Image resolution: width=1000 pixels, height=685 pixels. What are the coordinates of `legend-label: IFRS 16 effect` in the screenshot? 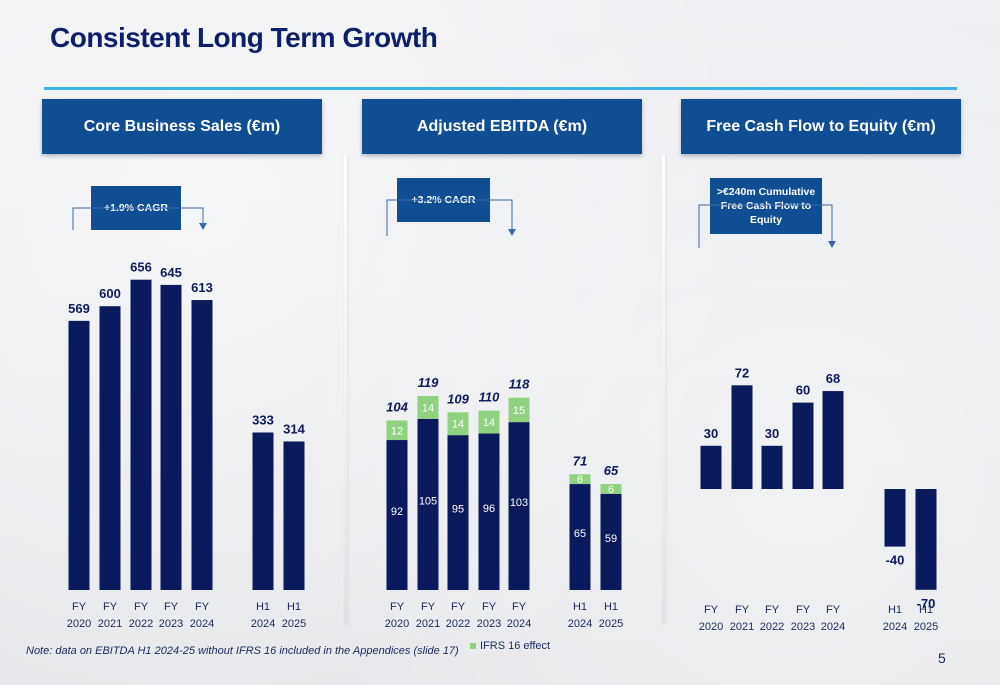 It's located at (515, 646).